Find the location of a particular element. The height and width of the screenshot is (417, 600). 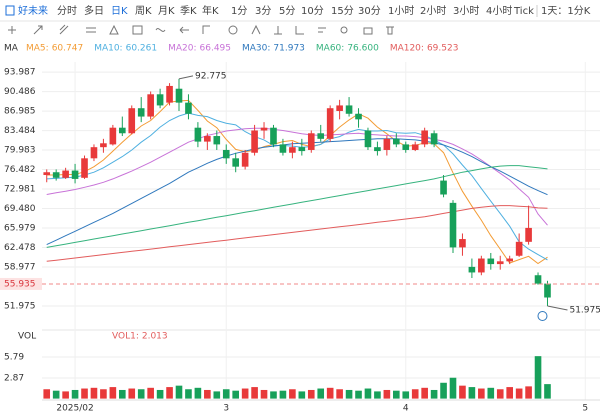

volume-indicator: VOL is located at coordinates (27, 337).